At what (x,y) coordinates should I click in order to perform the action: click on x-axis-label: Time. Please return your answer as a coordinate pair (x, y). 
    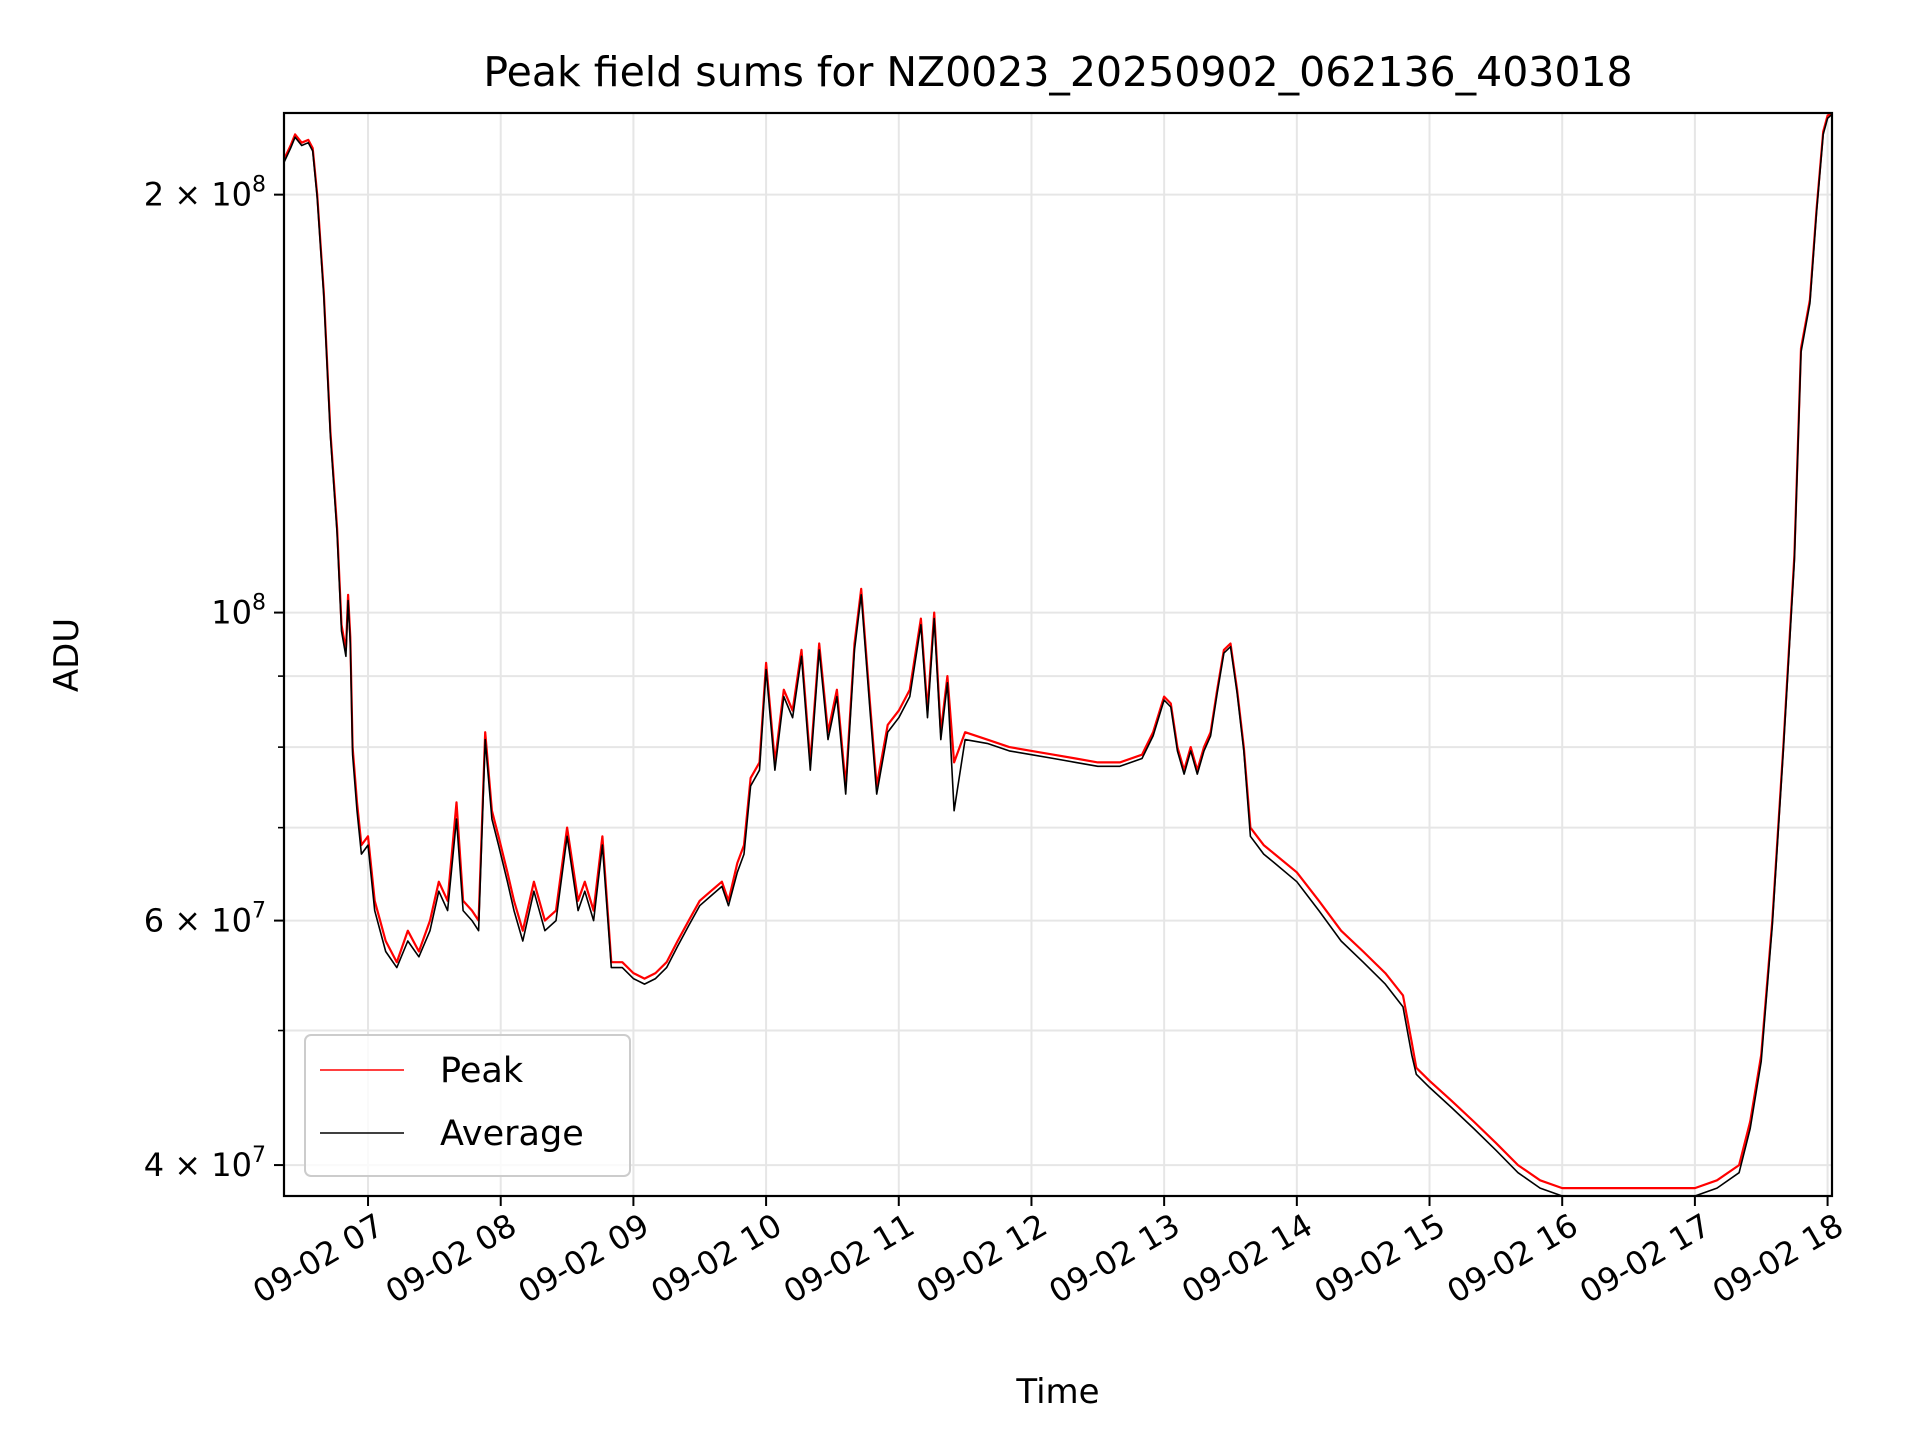
    Looking at the image, I should click on (1057, 1392).